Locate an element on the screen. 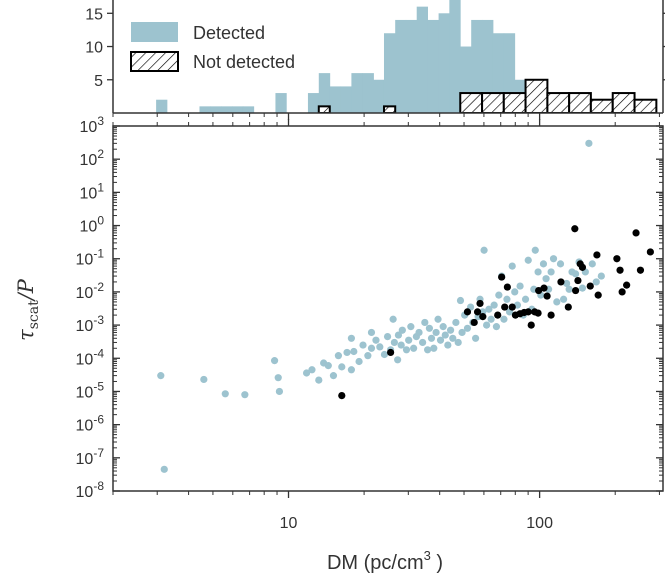 The image size is (665, 579). scatter-y-tick-exponent: -5 is located at coordinates (98, 386).